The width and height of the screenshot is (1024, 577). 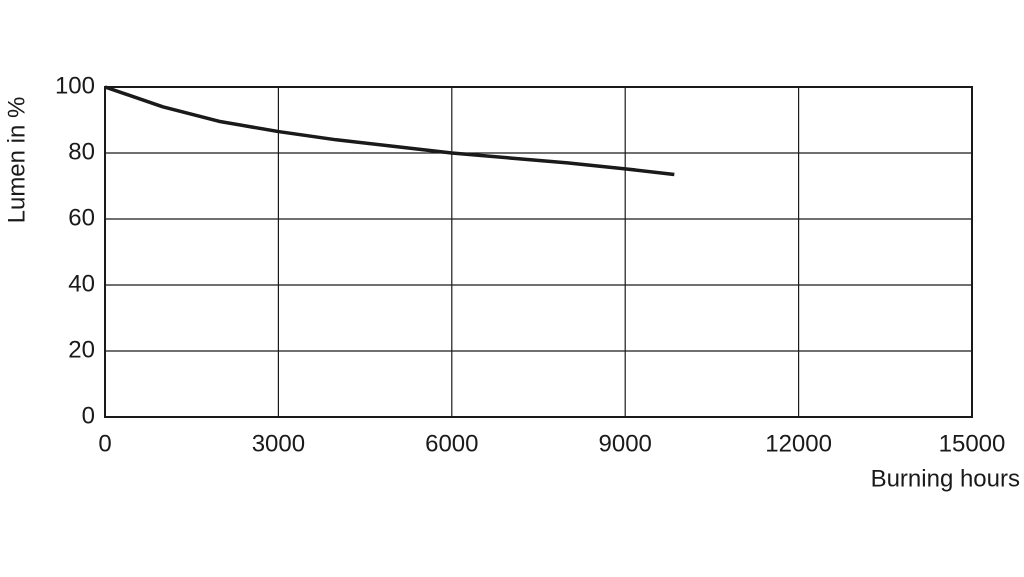 I want to click on y-tick-label: 20, so click(x=81, y=349).